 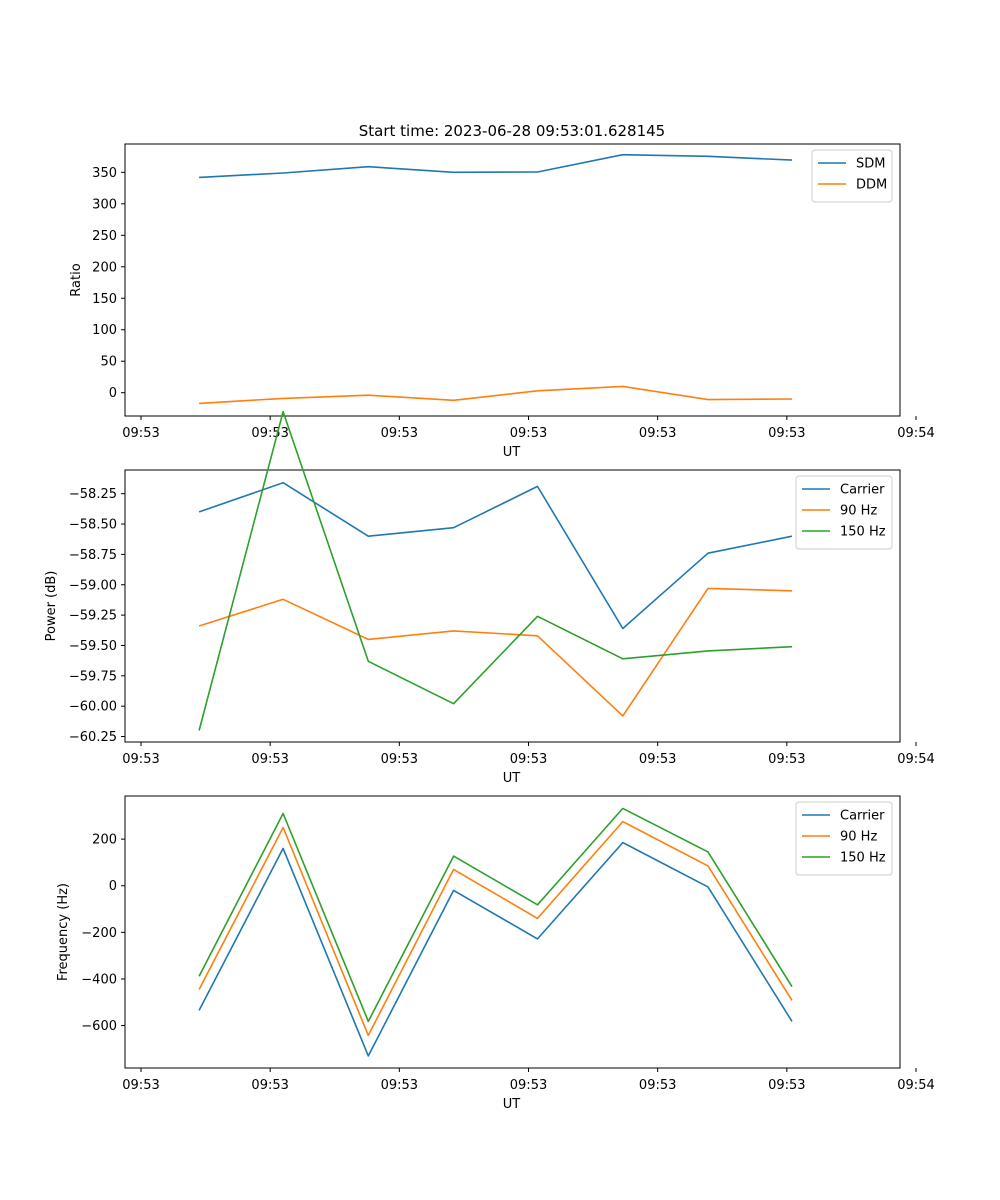 I want to click on y-tick-label: 250, so click(x=104, y=236).